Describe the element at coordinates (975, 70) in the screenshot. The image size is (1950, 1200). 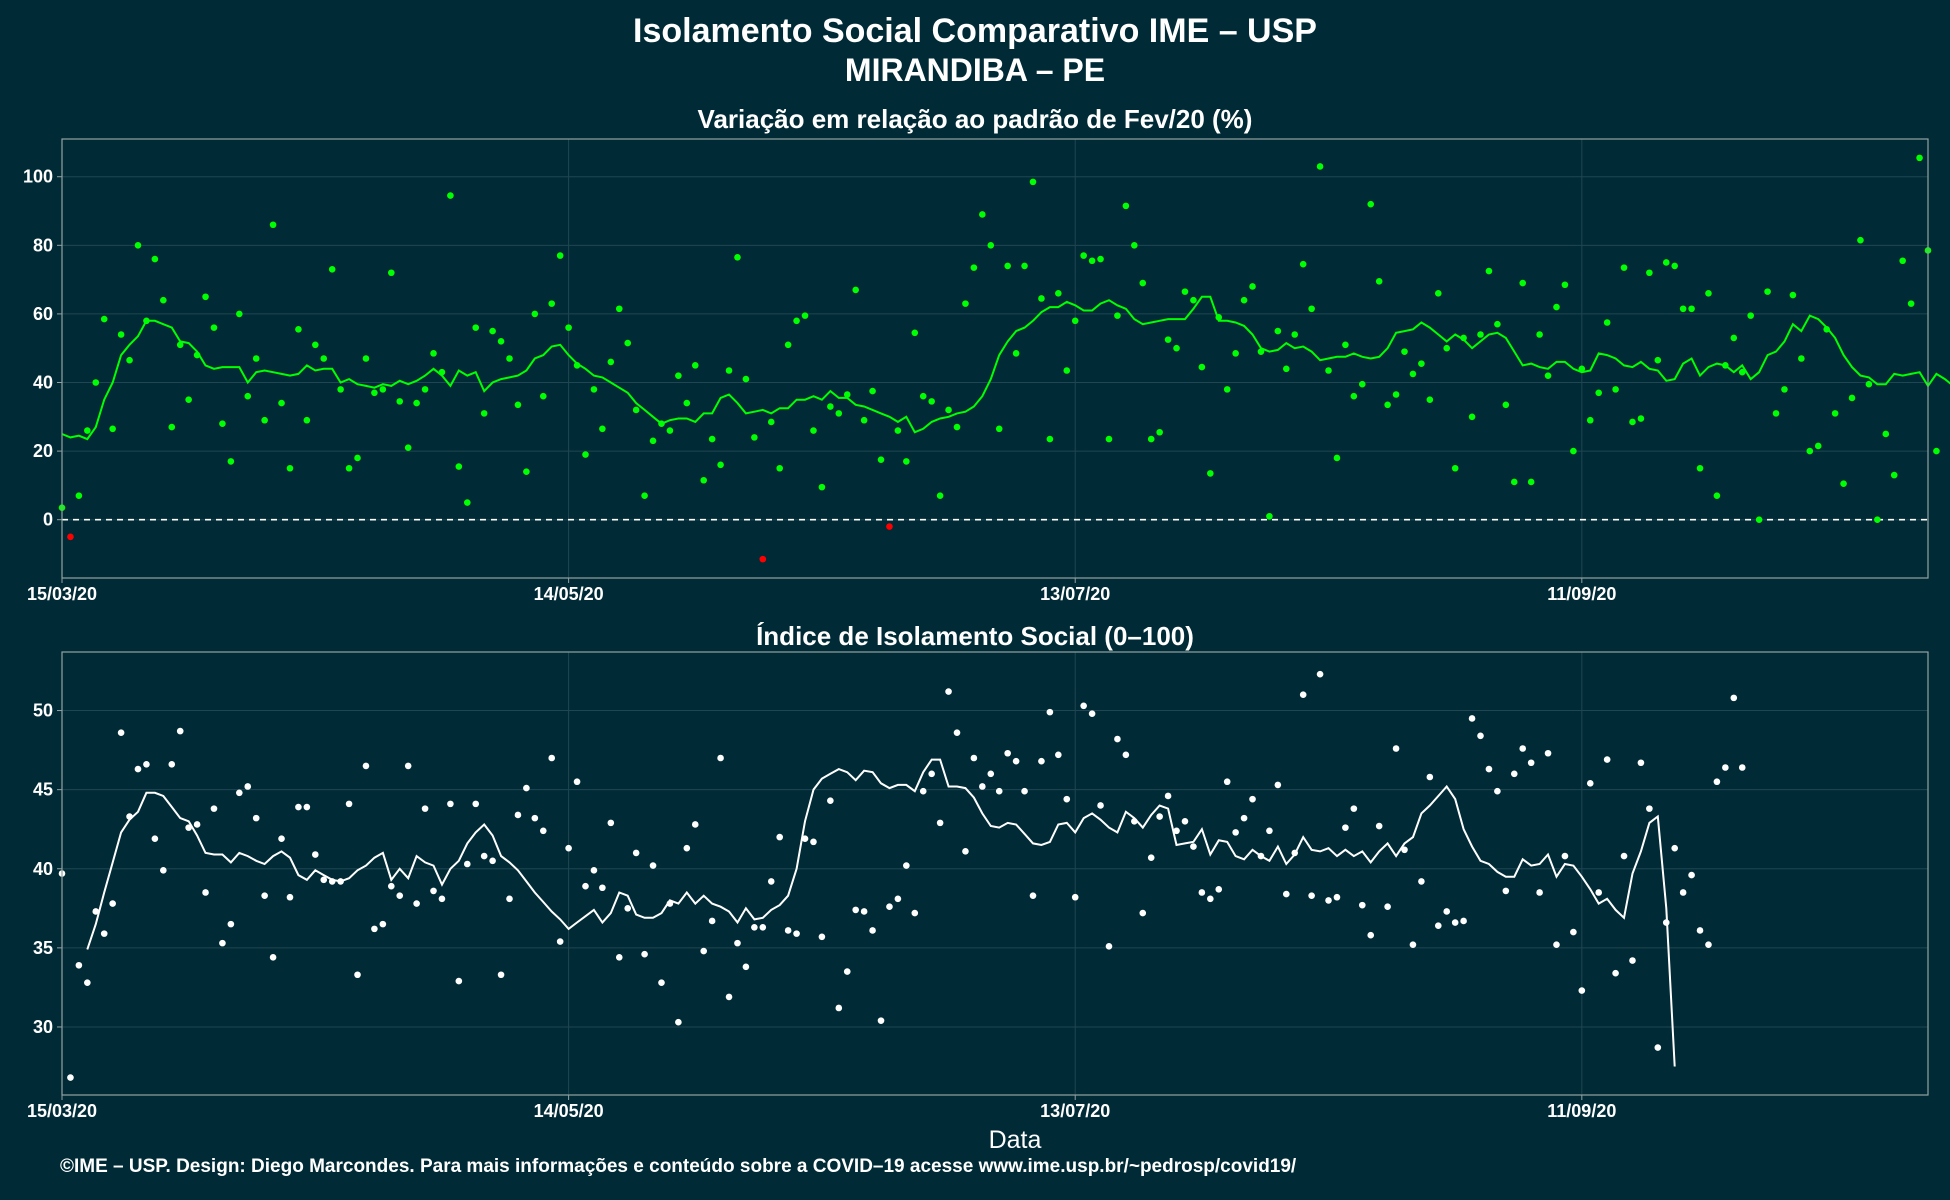
I see `chart-subtitle: MIRANDIBA – PE` at that location.